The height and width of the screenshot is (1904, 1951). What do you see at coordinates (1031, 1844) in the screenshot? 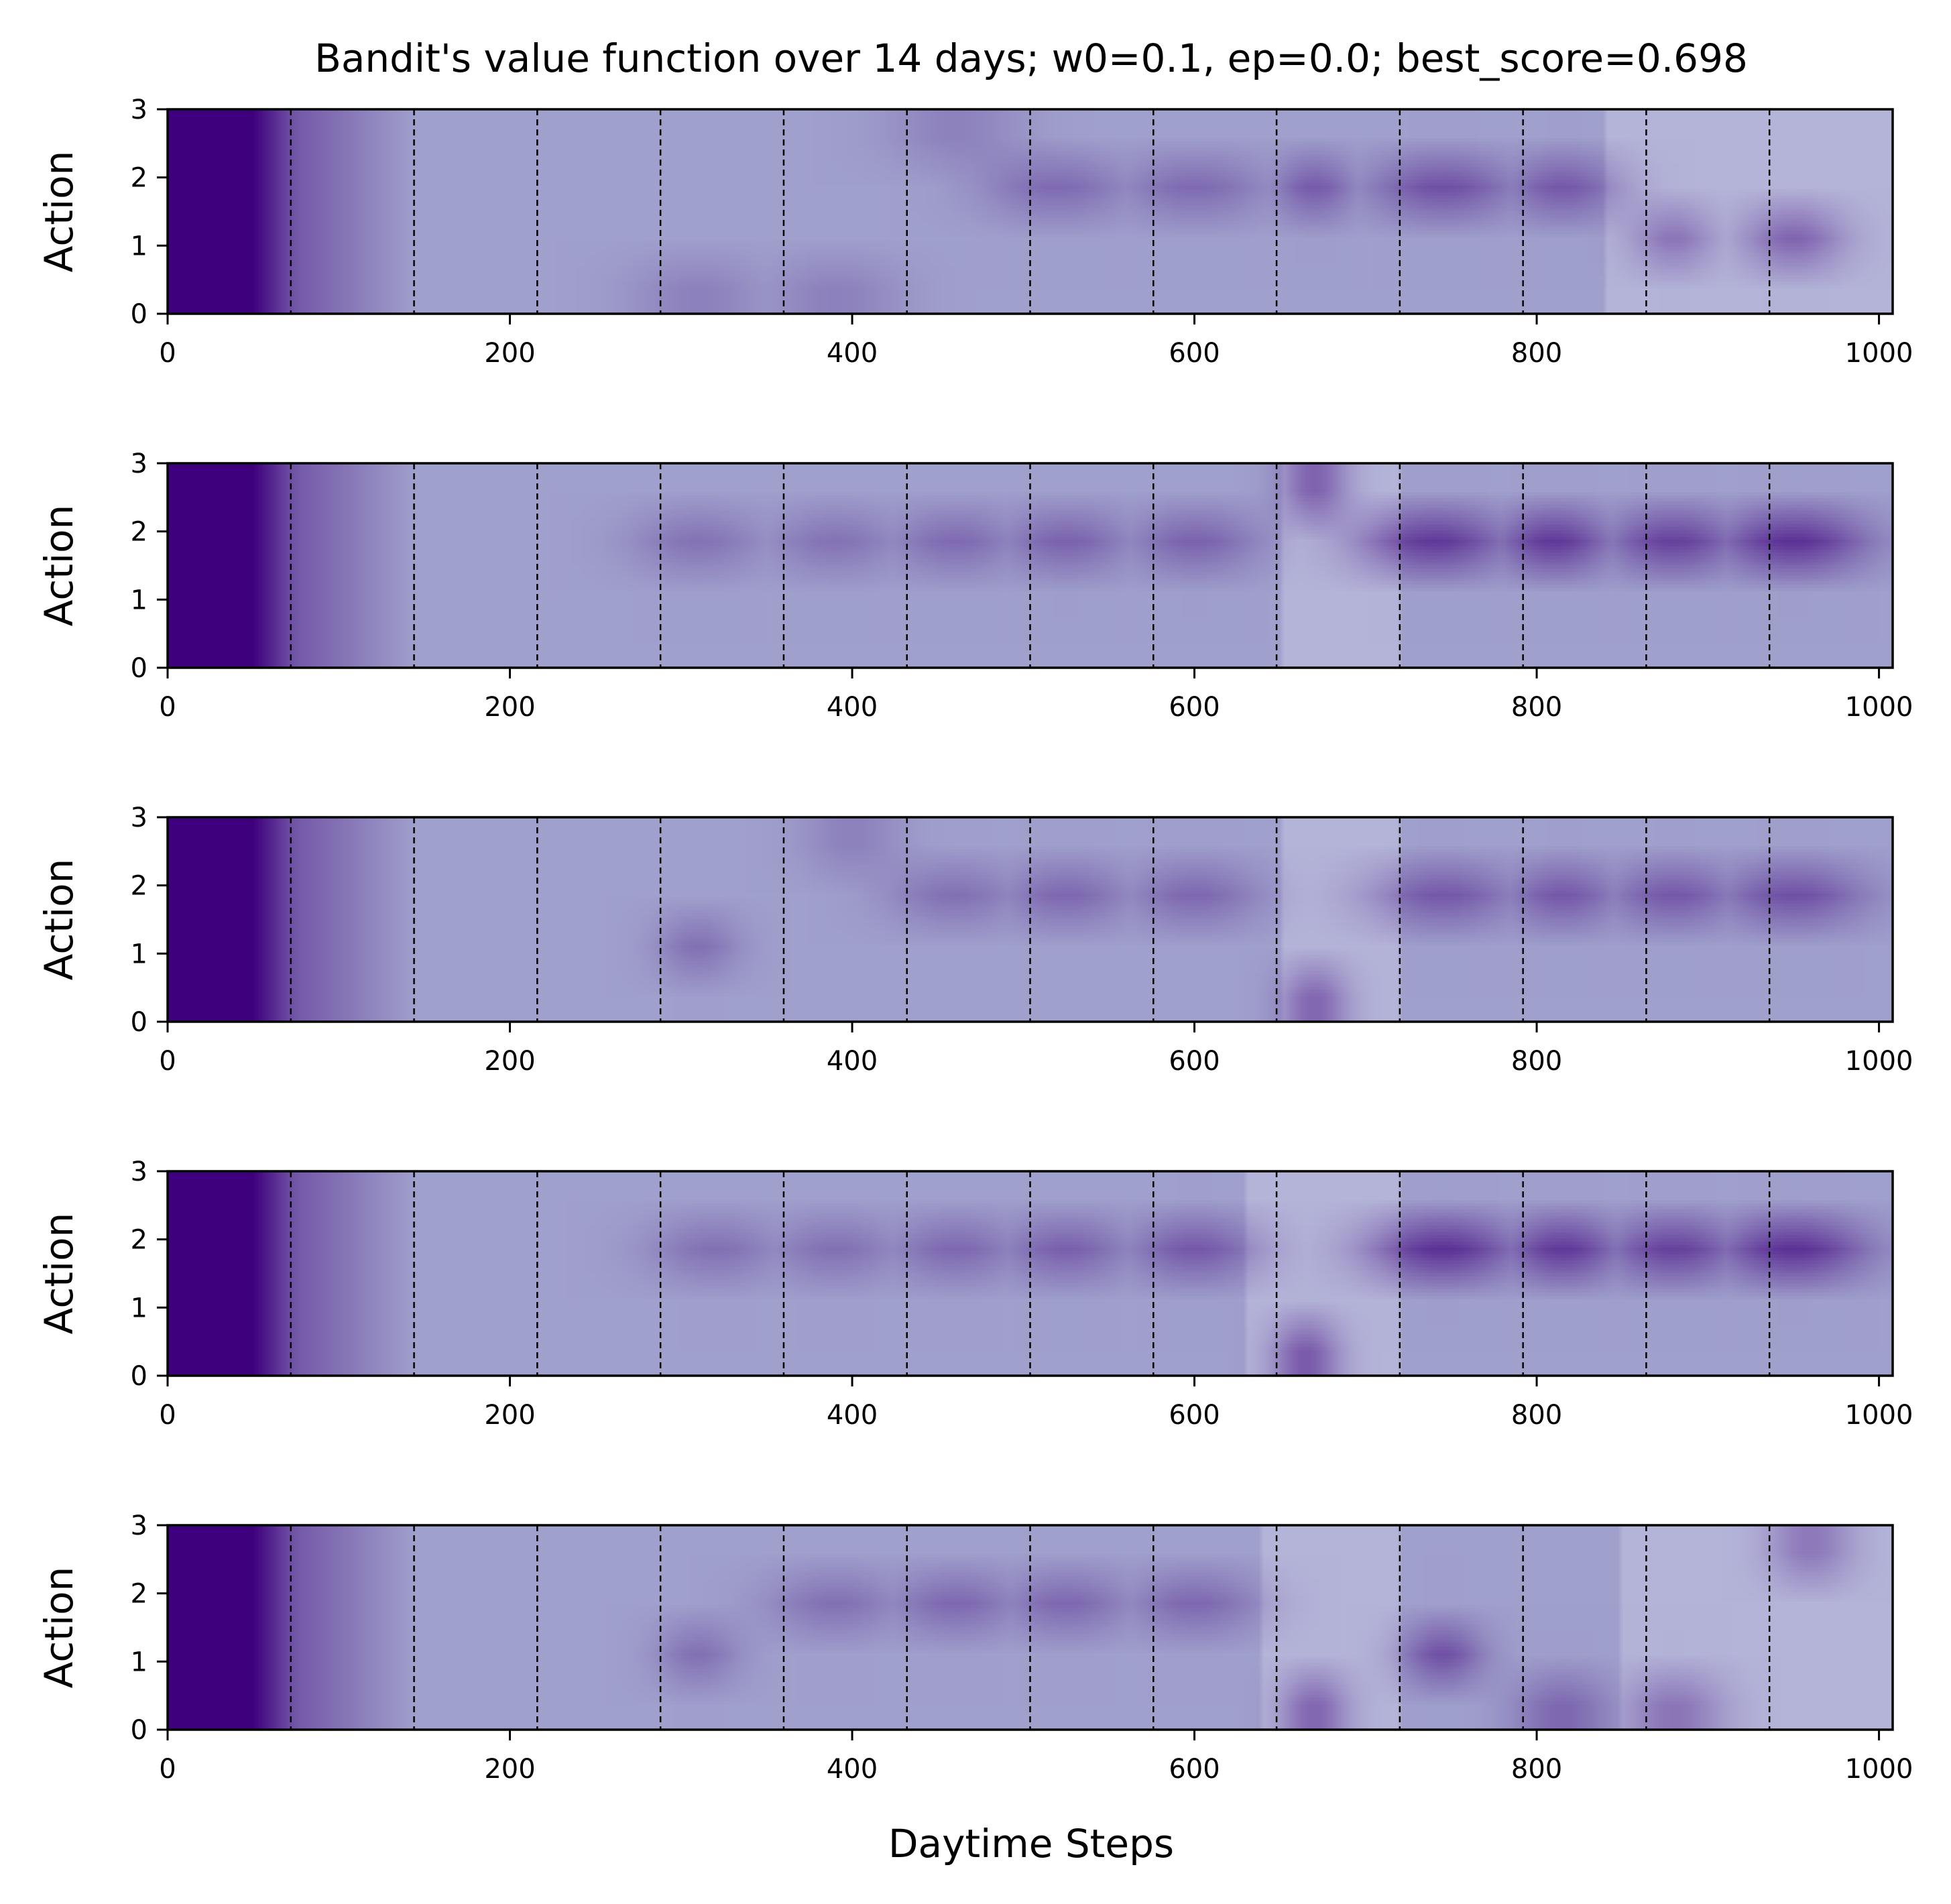
I see `x-axis-label: Daytime Steps` at bounding box center [1031, 1844].